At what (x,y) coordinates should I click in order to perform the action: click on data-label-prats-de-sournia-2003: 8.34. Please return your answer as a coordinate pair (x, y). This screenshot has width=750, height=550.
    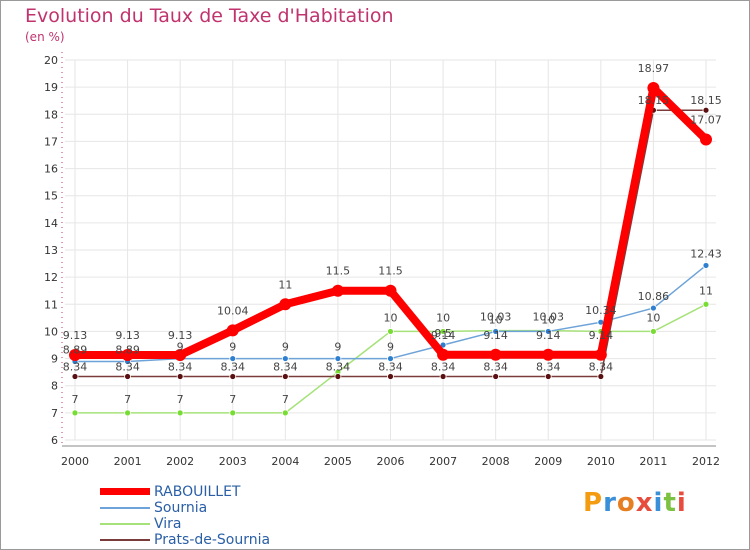
    Looking at the image, I should click on (233, 366).